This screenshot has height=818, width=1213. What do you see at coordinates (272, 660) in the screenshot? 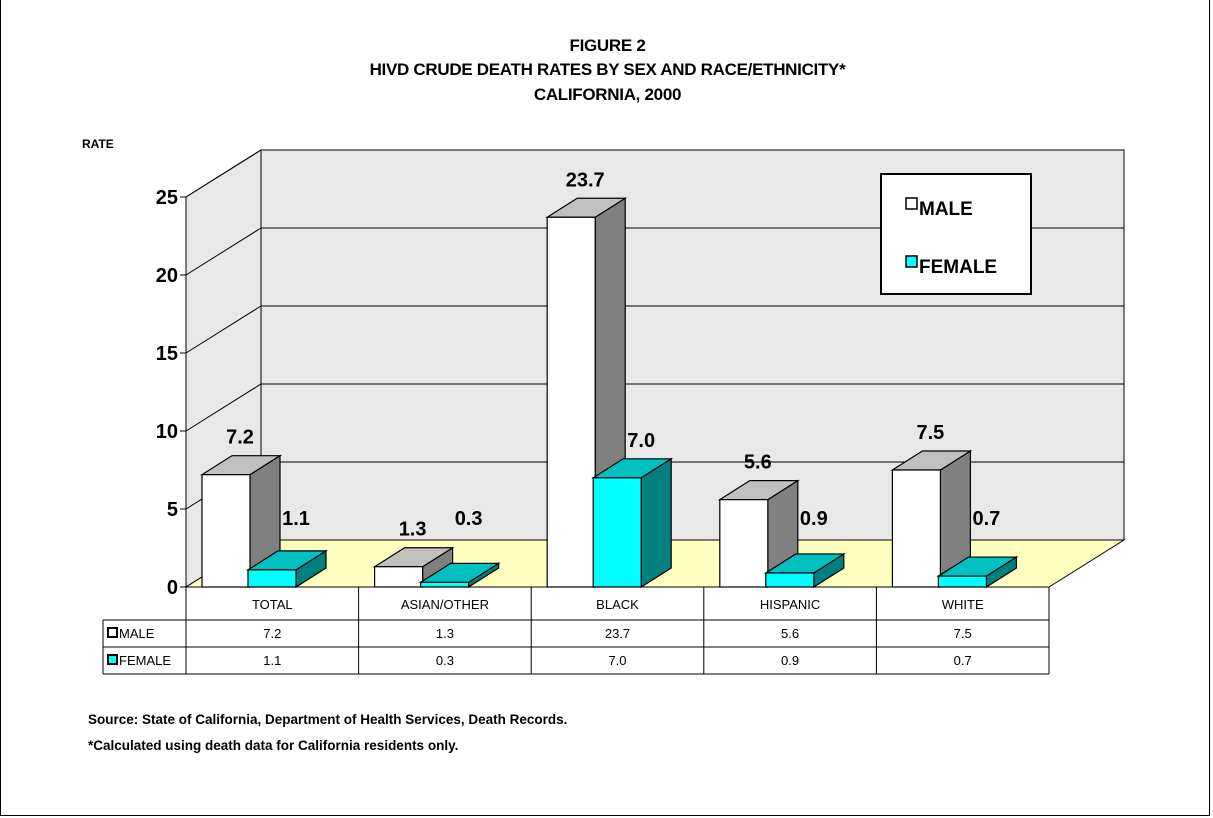
I see `table-cell-female: 1.1` at bounding box center [272, 660].